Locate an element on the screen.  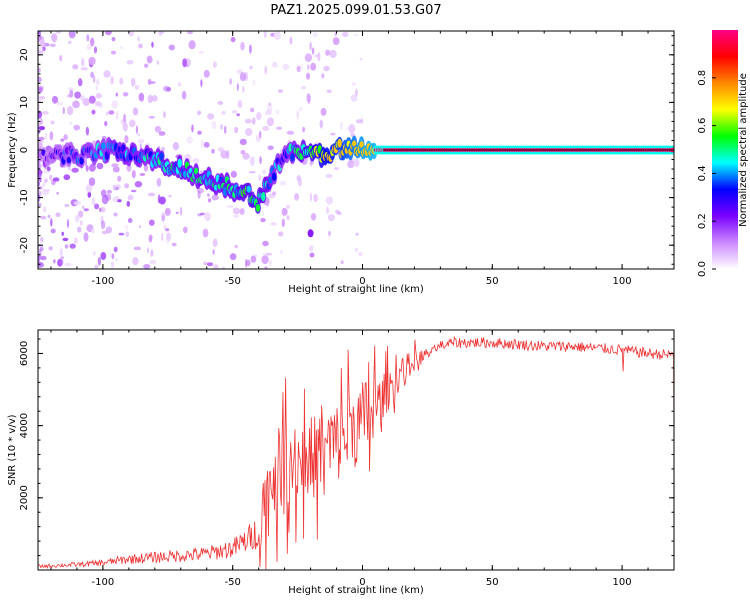
colorbar-ticks: 0.0 0.2 0.4 0.6 0.8 is located at coordinates (706, 173).